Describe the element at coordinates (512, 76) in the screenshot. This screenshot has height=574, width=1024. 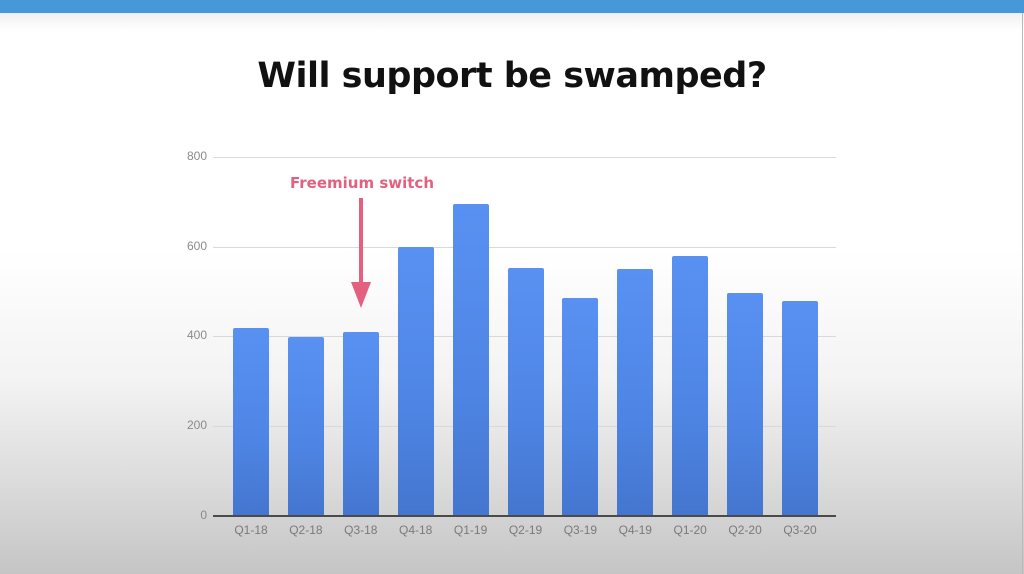
I see `slide-title: Will support be swamped?` at that location.